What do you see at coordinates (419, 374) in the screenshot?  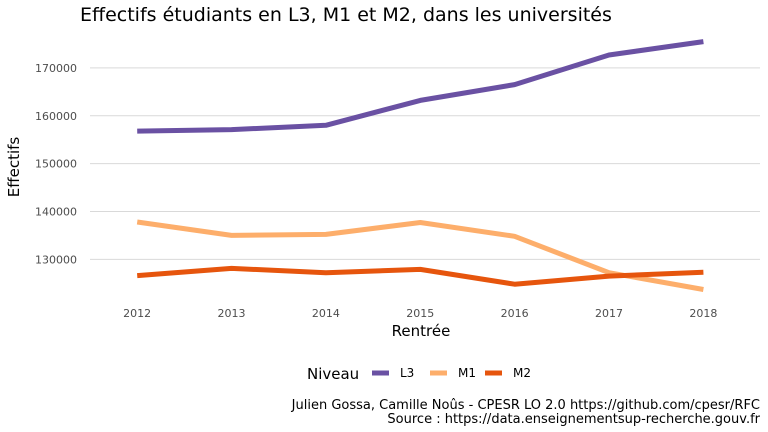 I see `legend: Niveau L3 M1 M2` at bounding box center [419, 374].